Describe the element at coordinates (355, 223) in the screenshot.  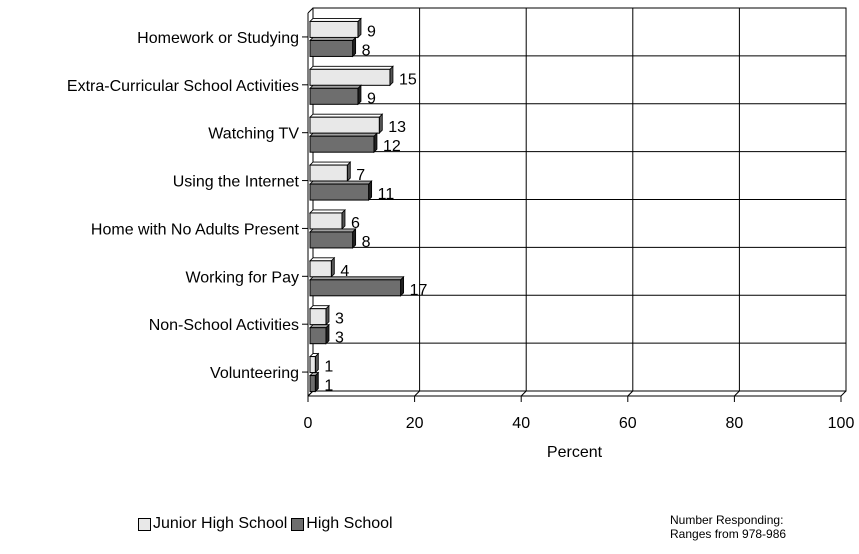
I see `data-label-junior-high-school-home-with-no-adults-present: 6` at that location.